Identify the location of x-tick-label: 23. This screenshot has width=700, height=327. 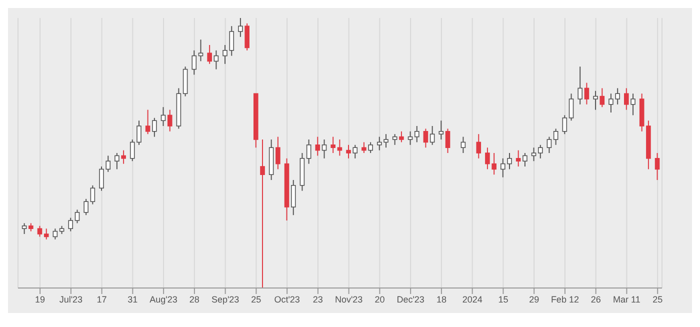
(317, 299).